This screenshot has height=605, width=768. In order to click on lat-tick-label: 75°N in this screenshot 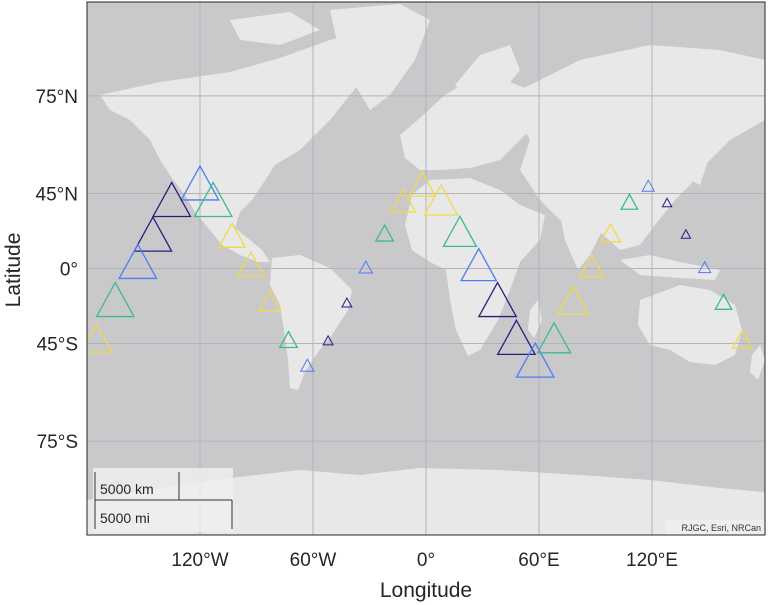, I will do `click(57, 97)`.